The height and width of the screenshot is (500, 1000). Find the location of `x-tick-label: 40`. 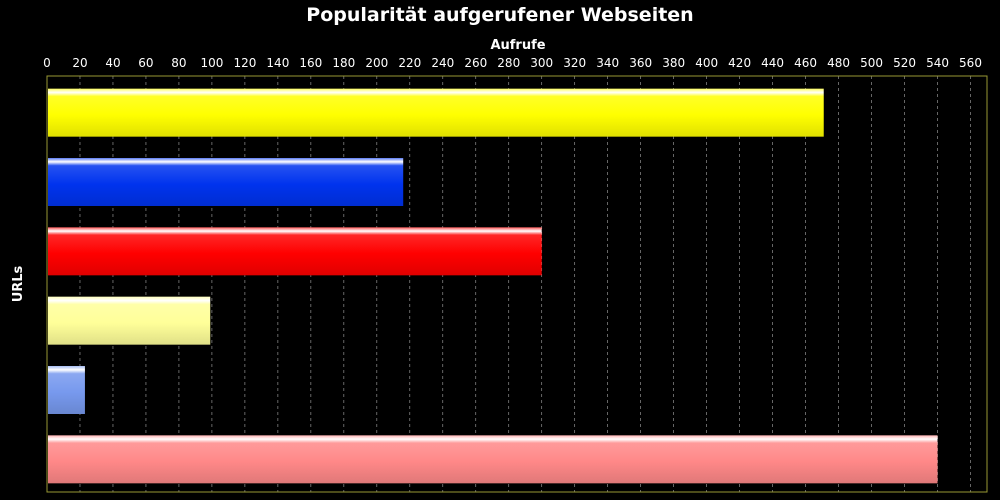

x-tick-label: 40 is located at coordinates (112, 63).